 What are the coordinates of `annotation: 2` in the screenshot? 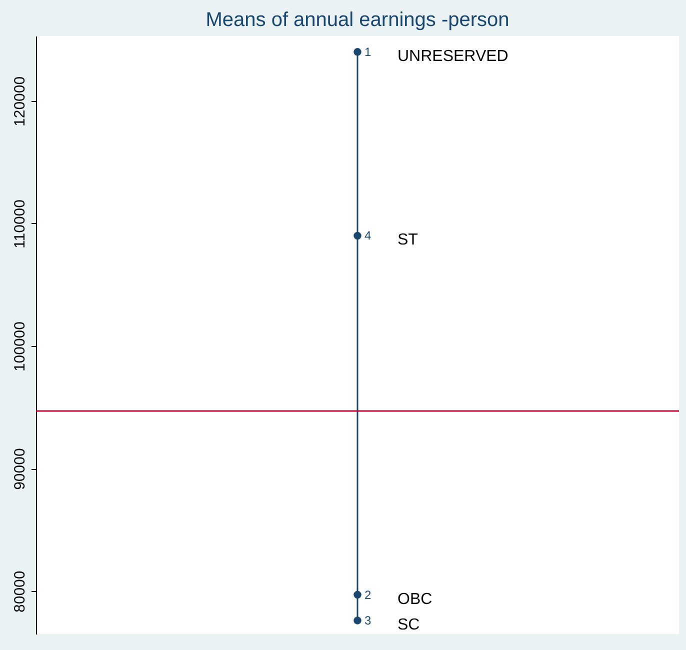 It's located at (368, 595).